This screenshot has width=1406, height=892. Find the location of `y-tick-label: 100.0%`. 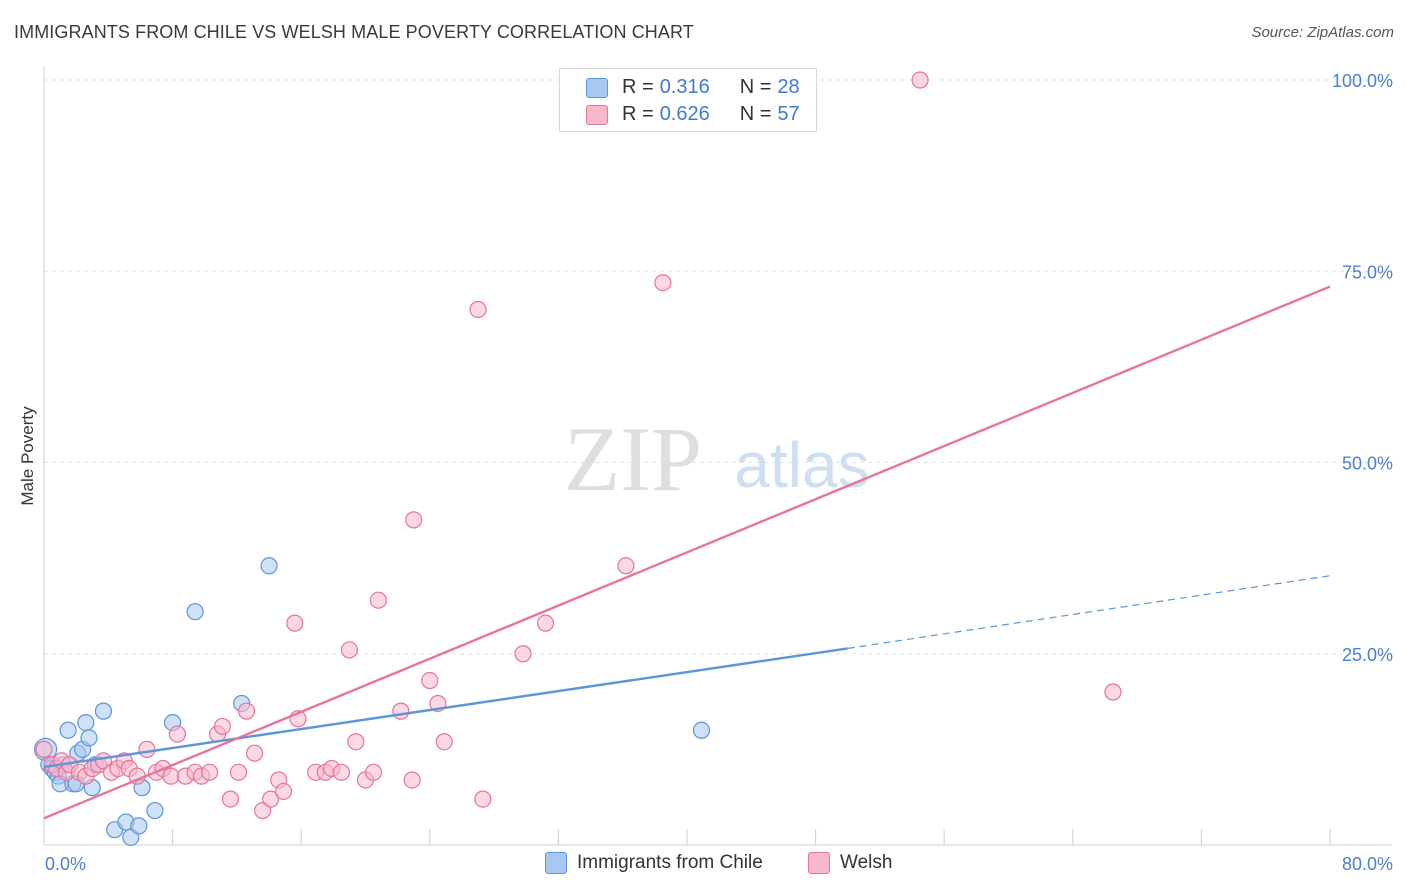

y-tick-label: 100.0% is located at coordinates (1362, 81).